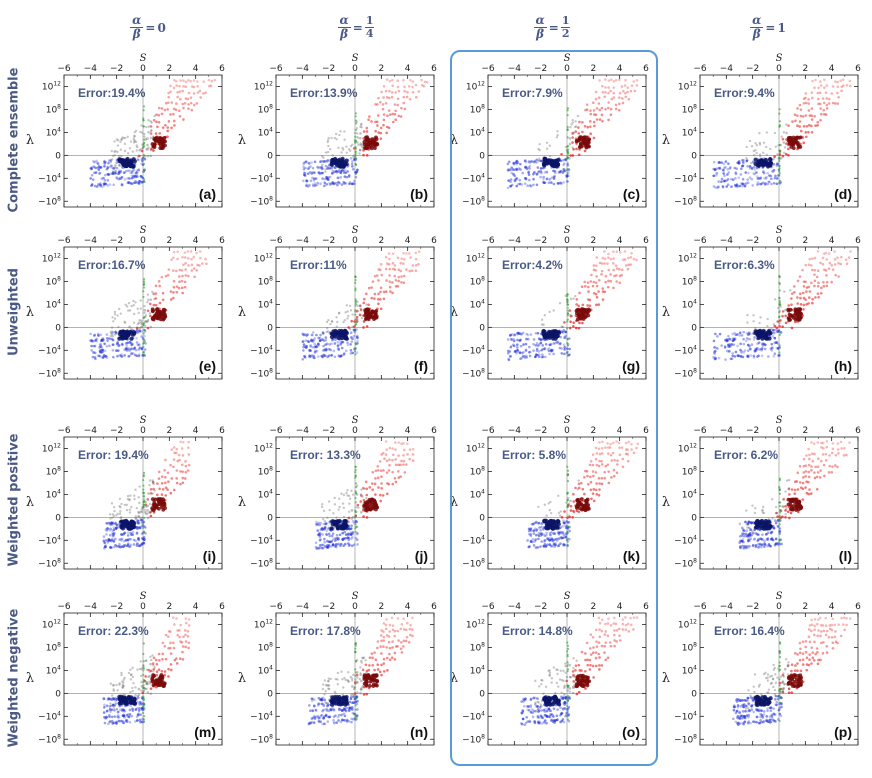 This screenshot has height=778, width=872. I want to click on y-tick-label: −104, so click(685, 178).